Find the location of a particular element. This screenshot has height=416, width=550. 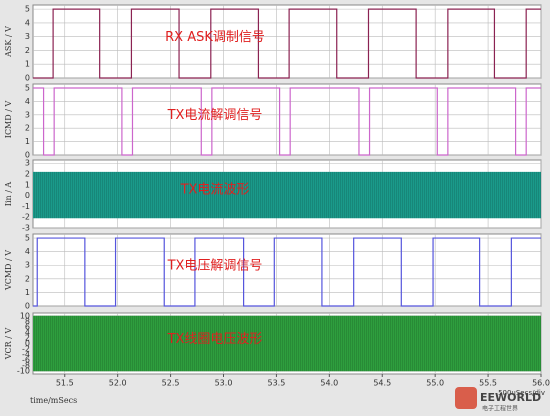

y-tick-label: 10 is located at coordinates (25, 315).